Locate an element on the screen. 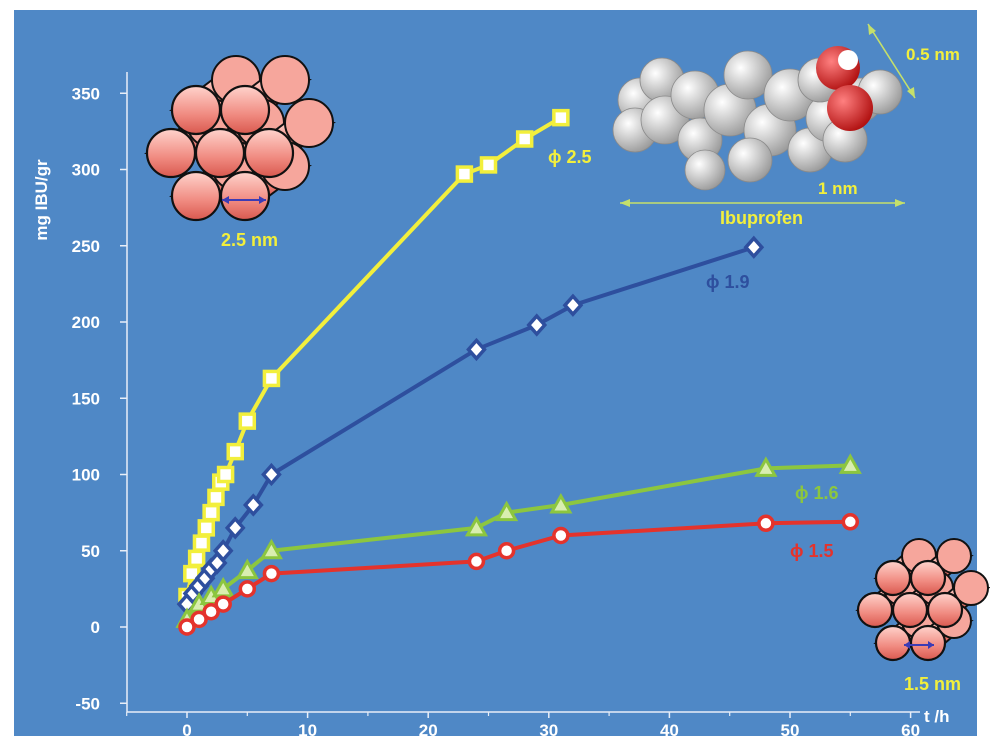  x-axis-label: t /h is located at coordinates (937, 716).